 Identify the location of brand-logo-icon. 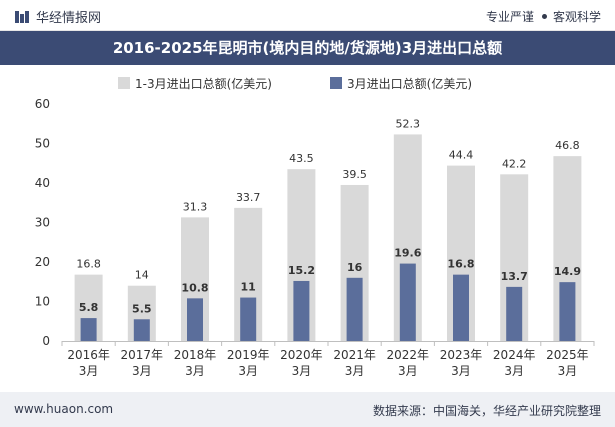
(22, 16).